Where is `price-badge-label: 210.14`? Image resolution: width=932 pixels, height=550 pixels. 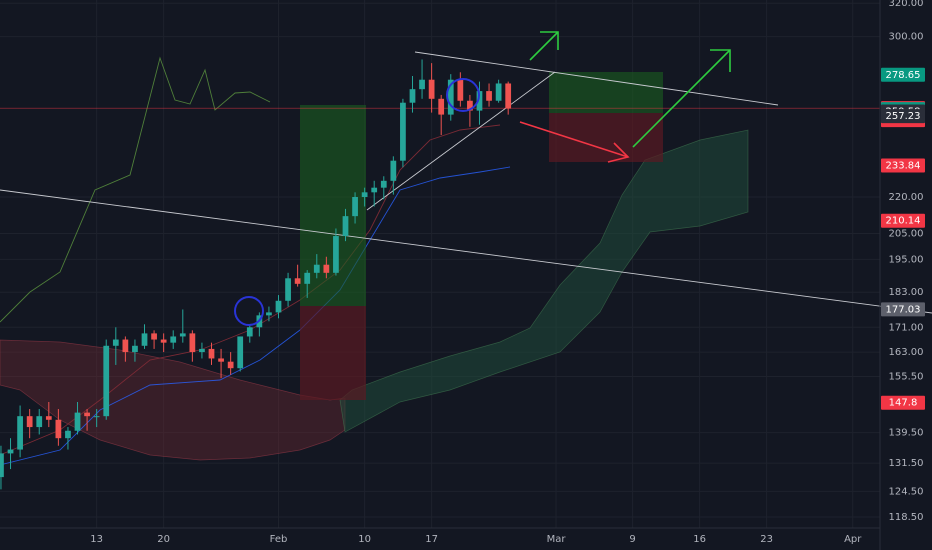
price-badge-label: 210.14 is located at coordinates (903, 221).